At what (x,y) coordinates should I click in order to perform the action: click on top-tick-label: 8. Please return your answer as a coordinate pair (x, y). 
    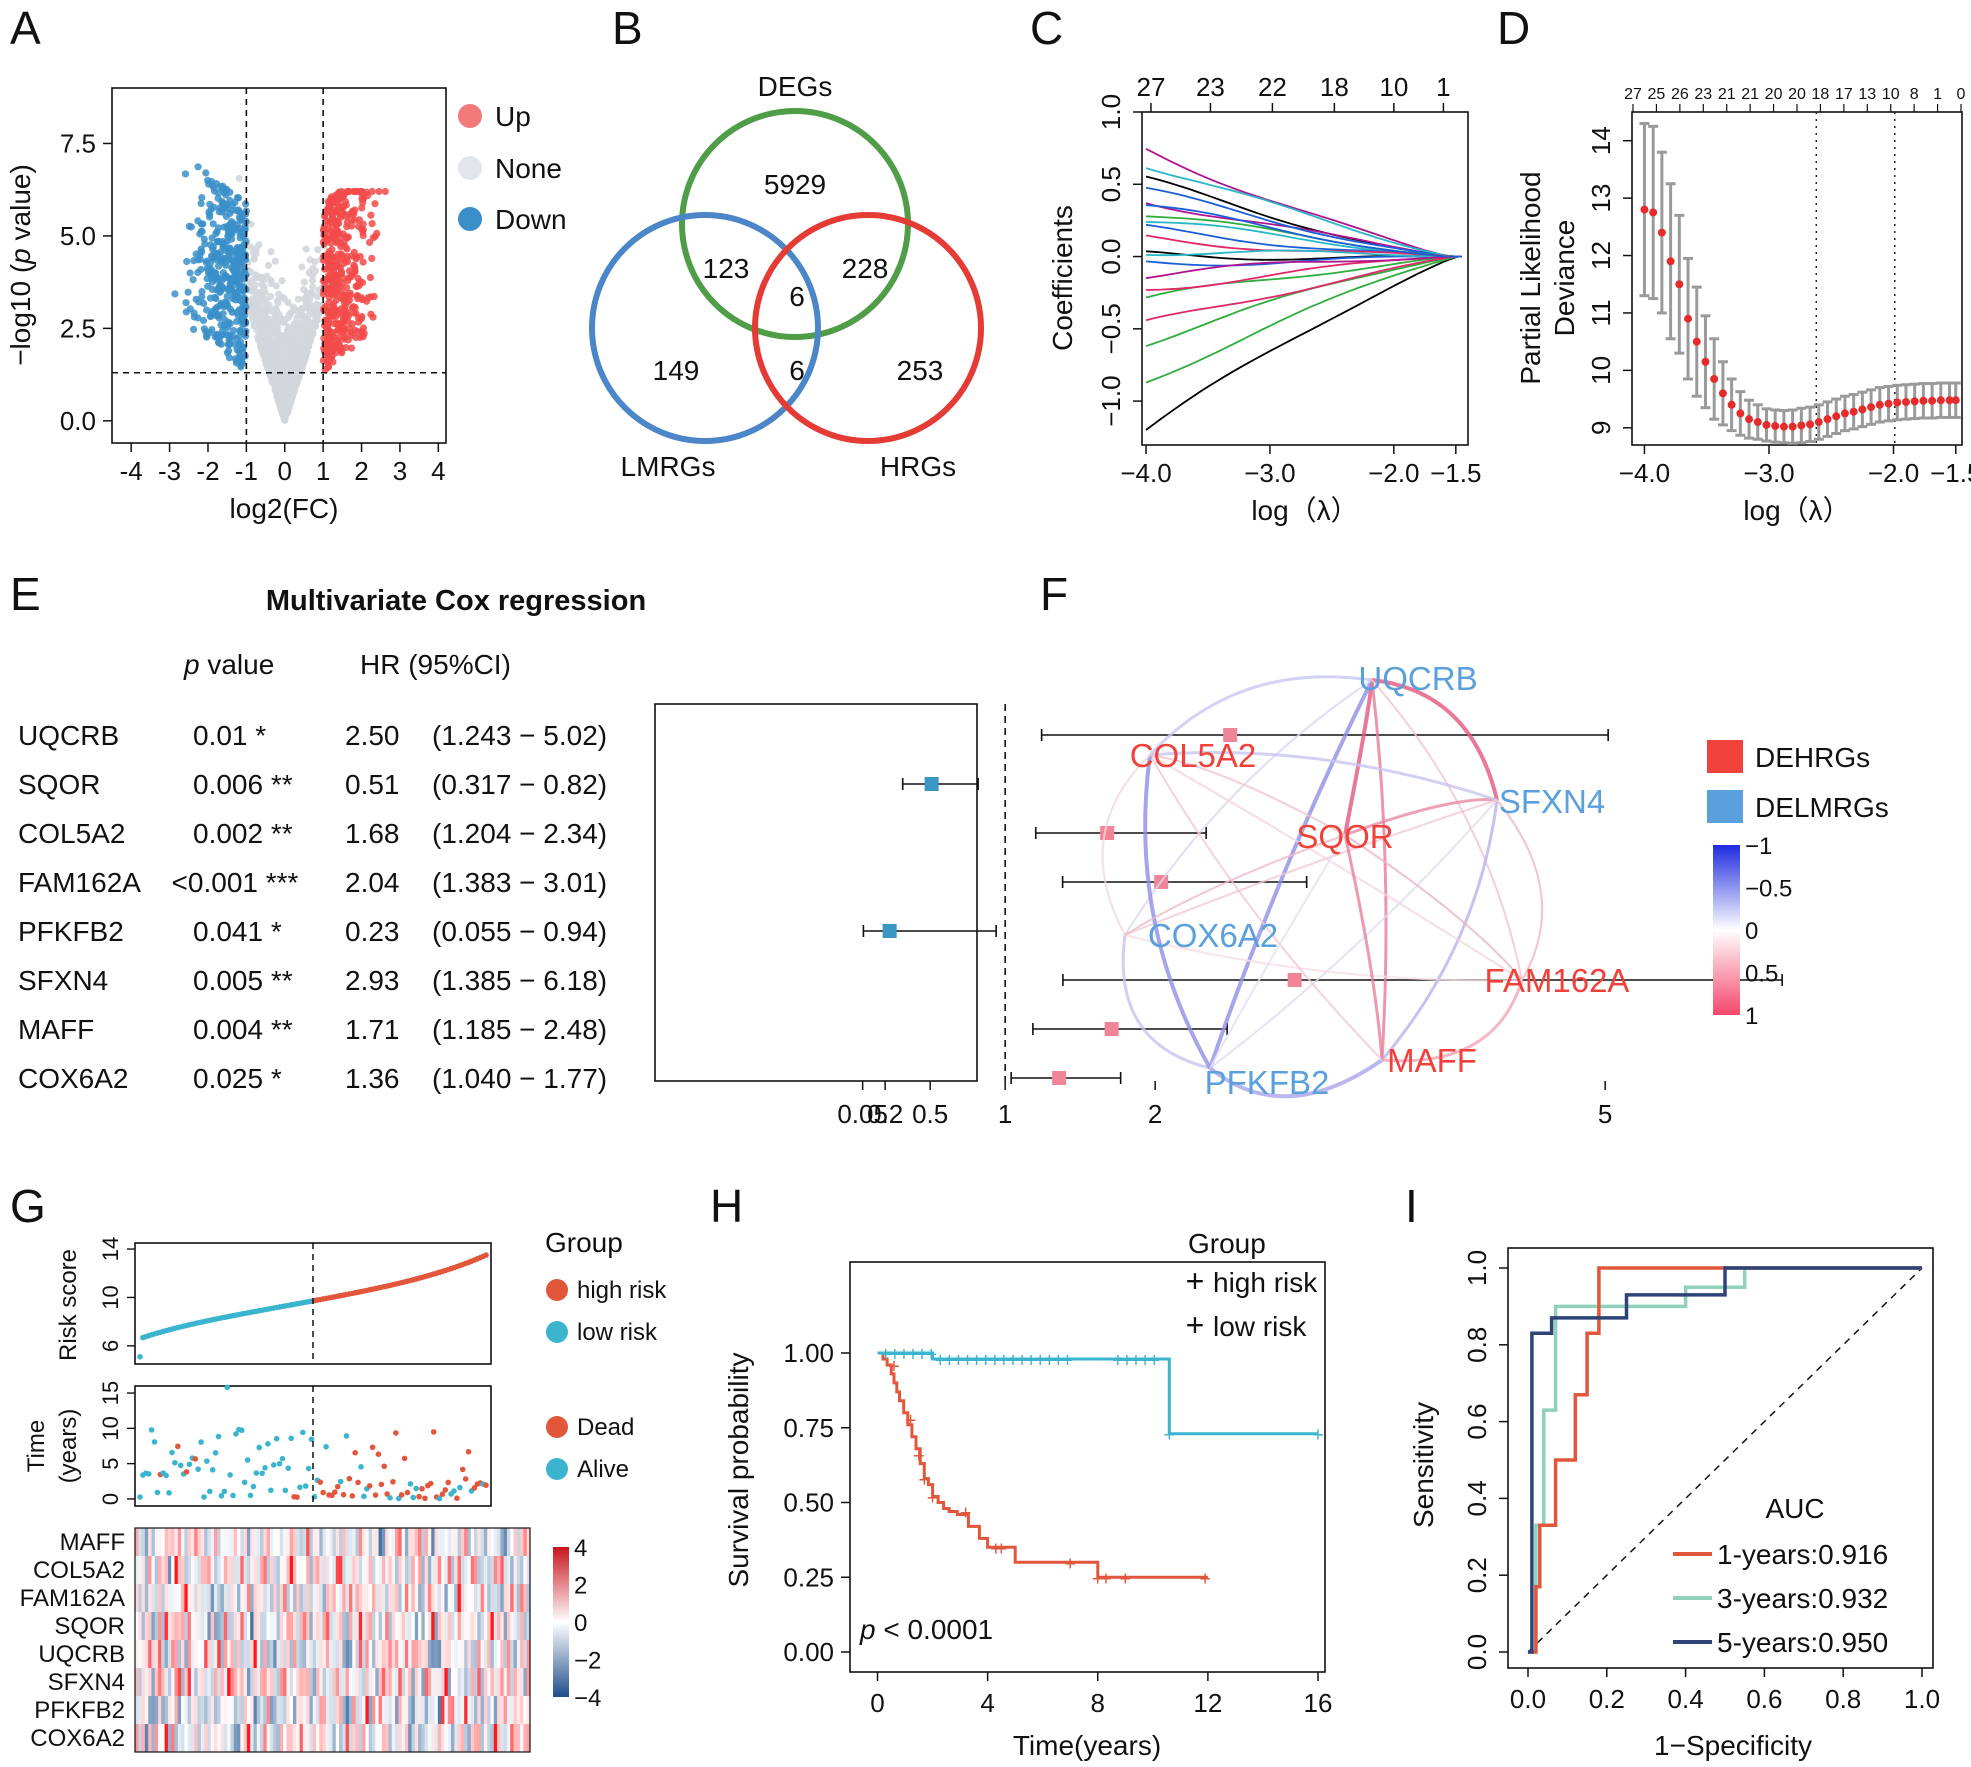
    Looking at the image, I should click on (1914, 94).